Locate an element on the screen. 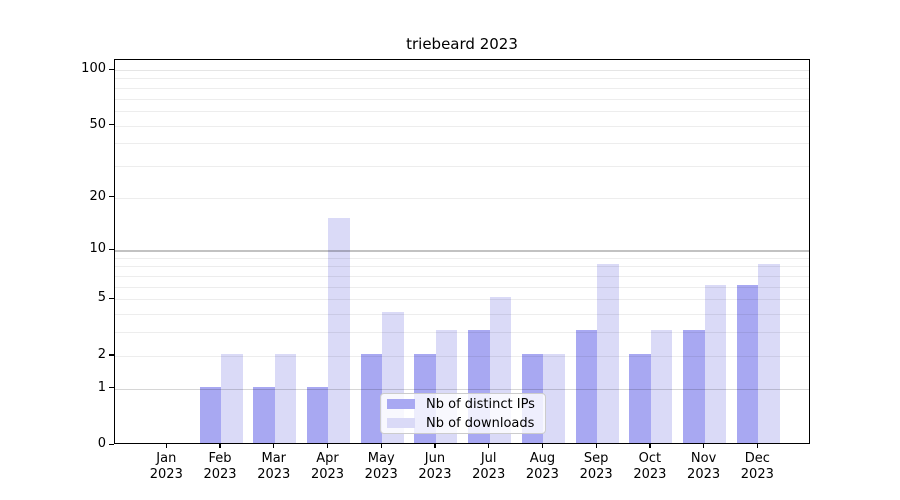  bar-downloads-feb is located at coordinates (232, 398).